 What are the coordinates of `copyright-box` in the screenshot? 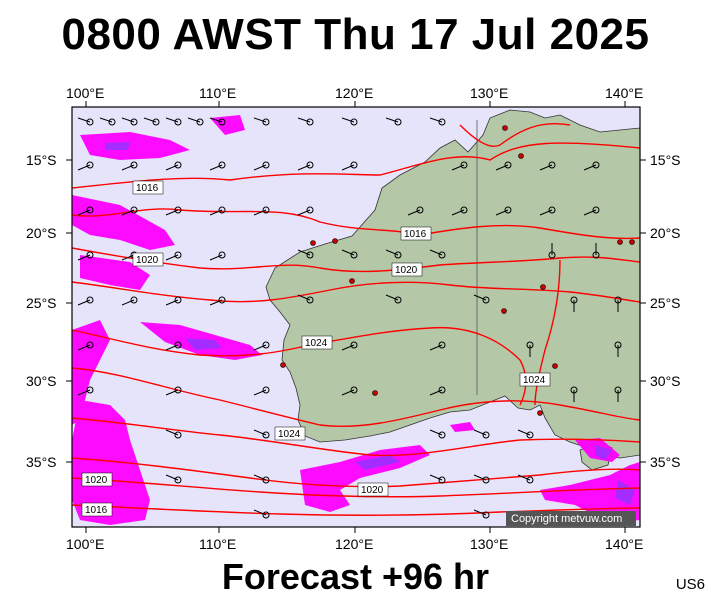 It's located at (571, 518).